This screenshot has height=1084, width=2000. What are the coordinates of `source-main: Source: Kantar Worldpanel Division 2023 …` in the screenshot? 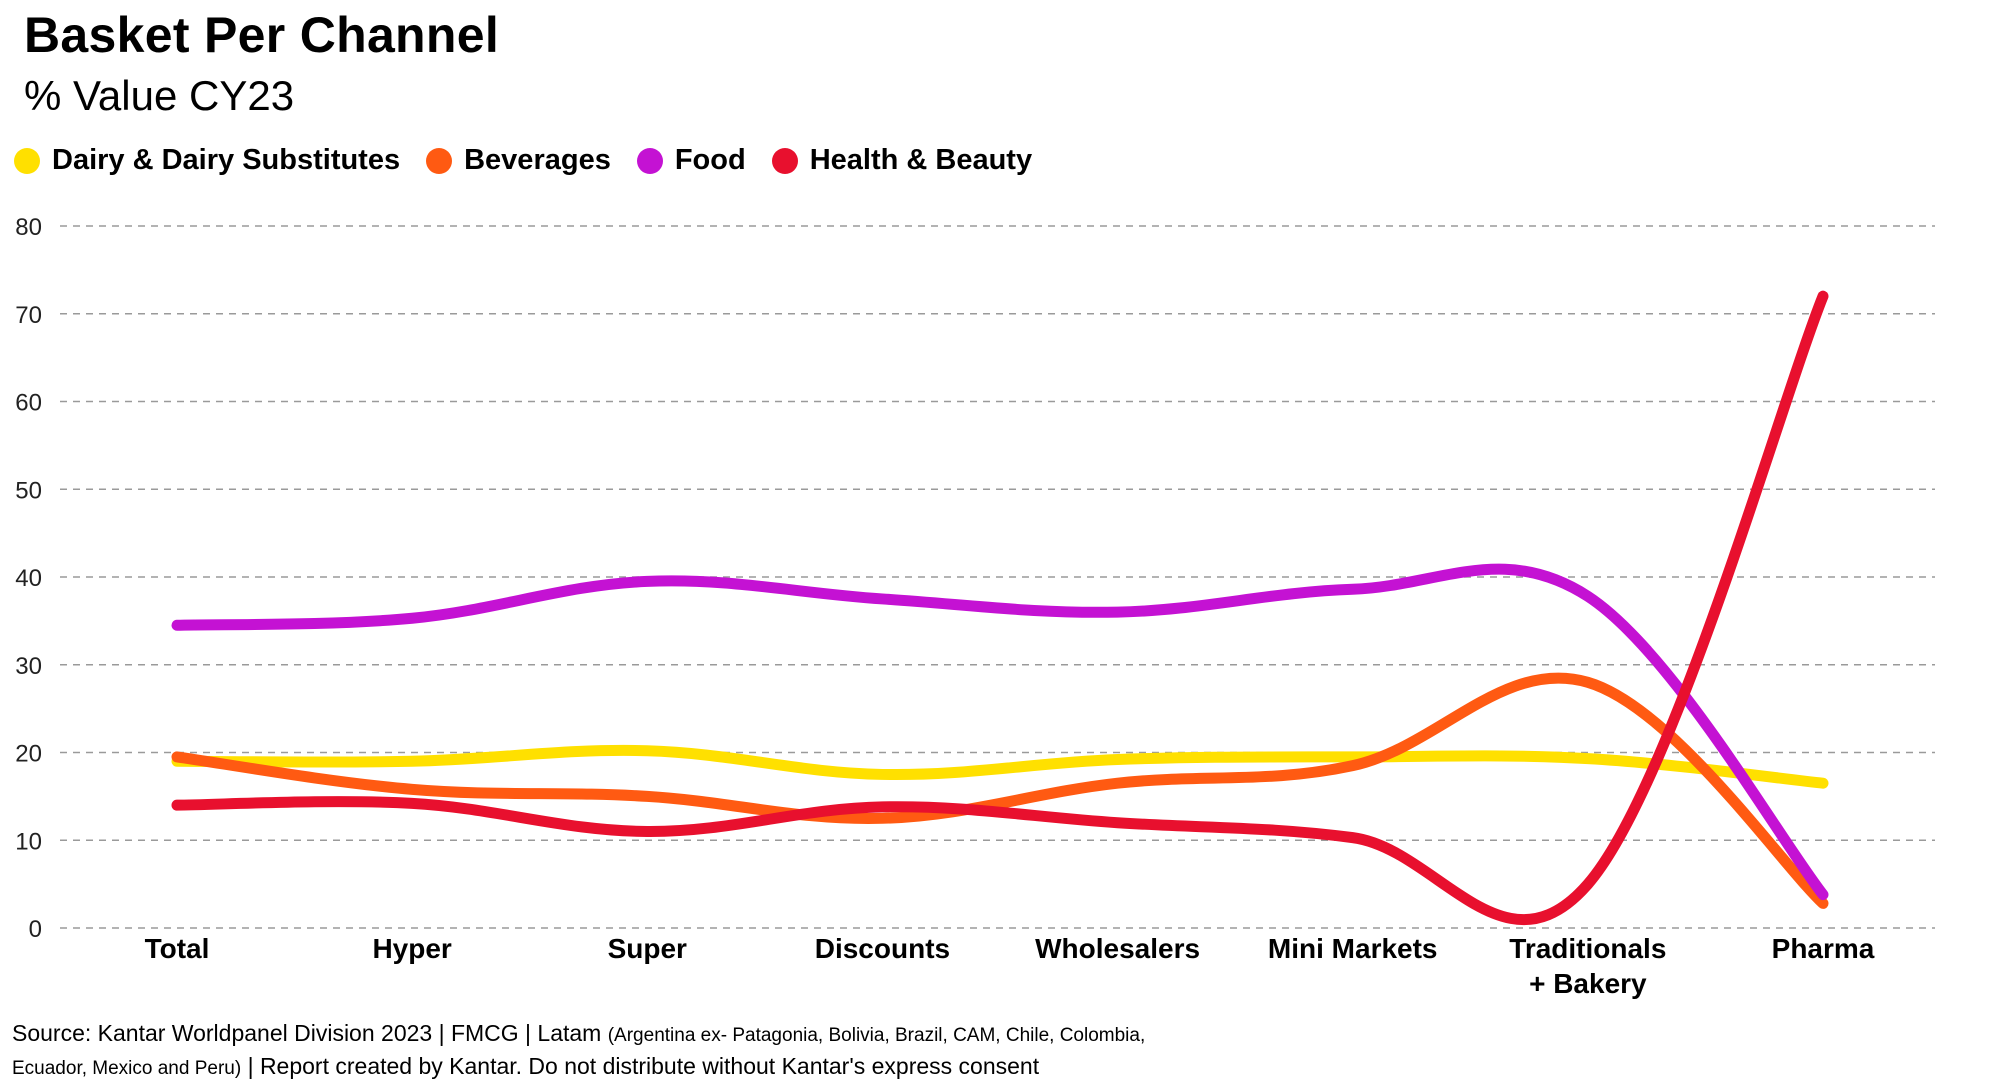 It's located at (307, 1033).